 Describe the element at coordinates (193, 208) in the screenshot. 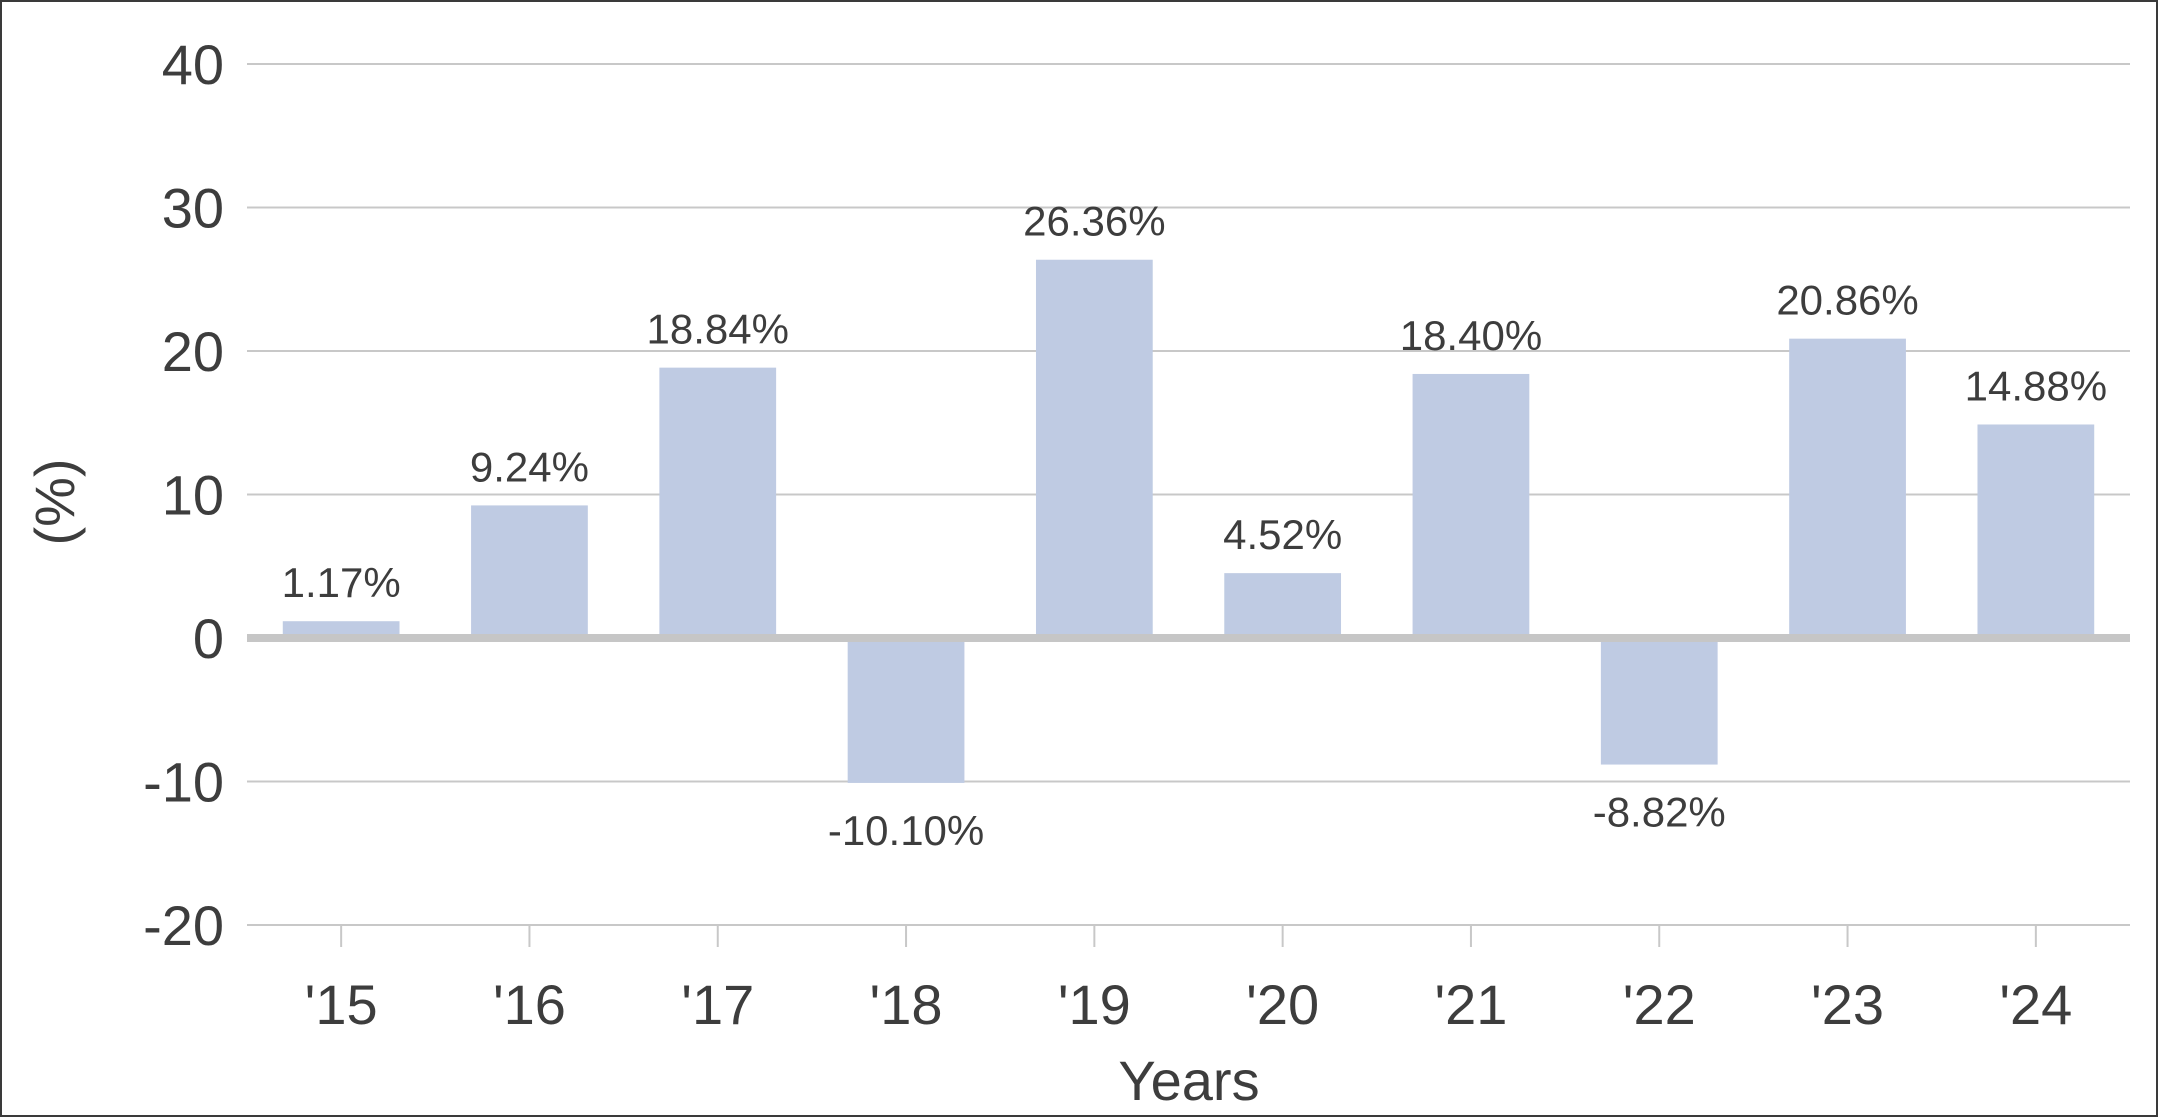

I see `y-tick-label: 30` at that location.